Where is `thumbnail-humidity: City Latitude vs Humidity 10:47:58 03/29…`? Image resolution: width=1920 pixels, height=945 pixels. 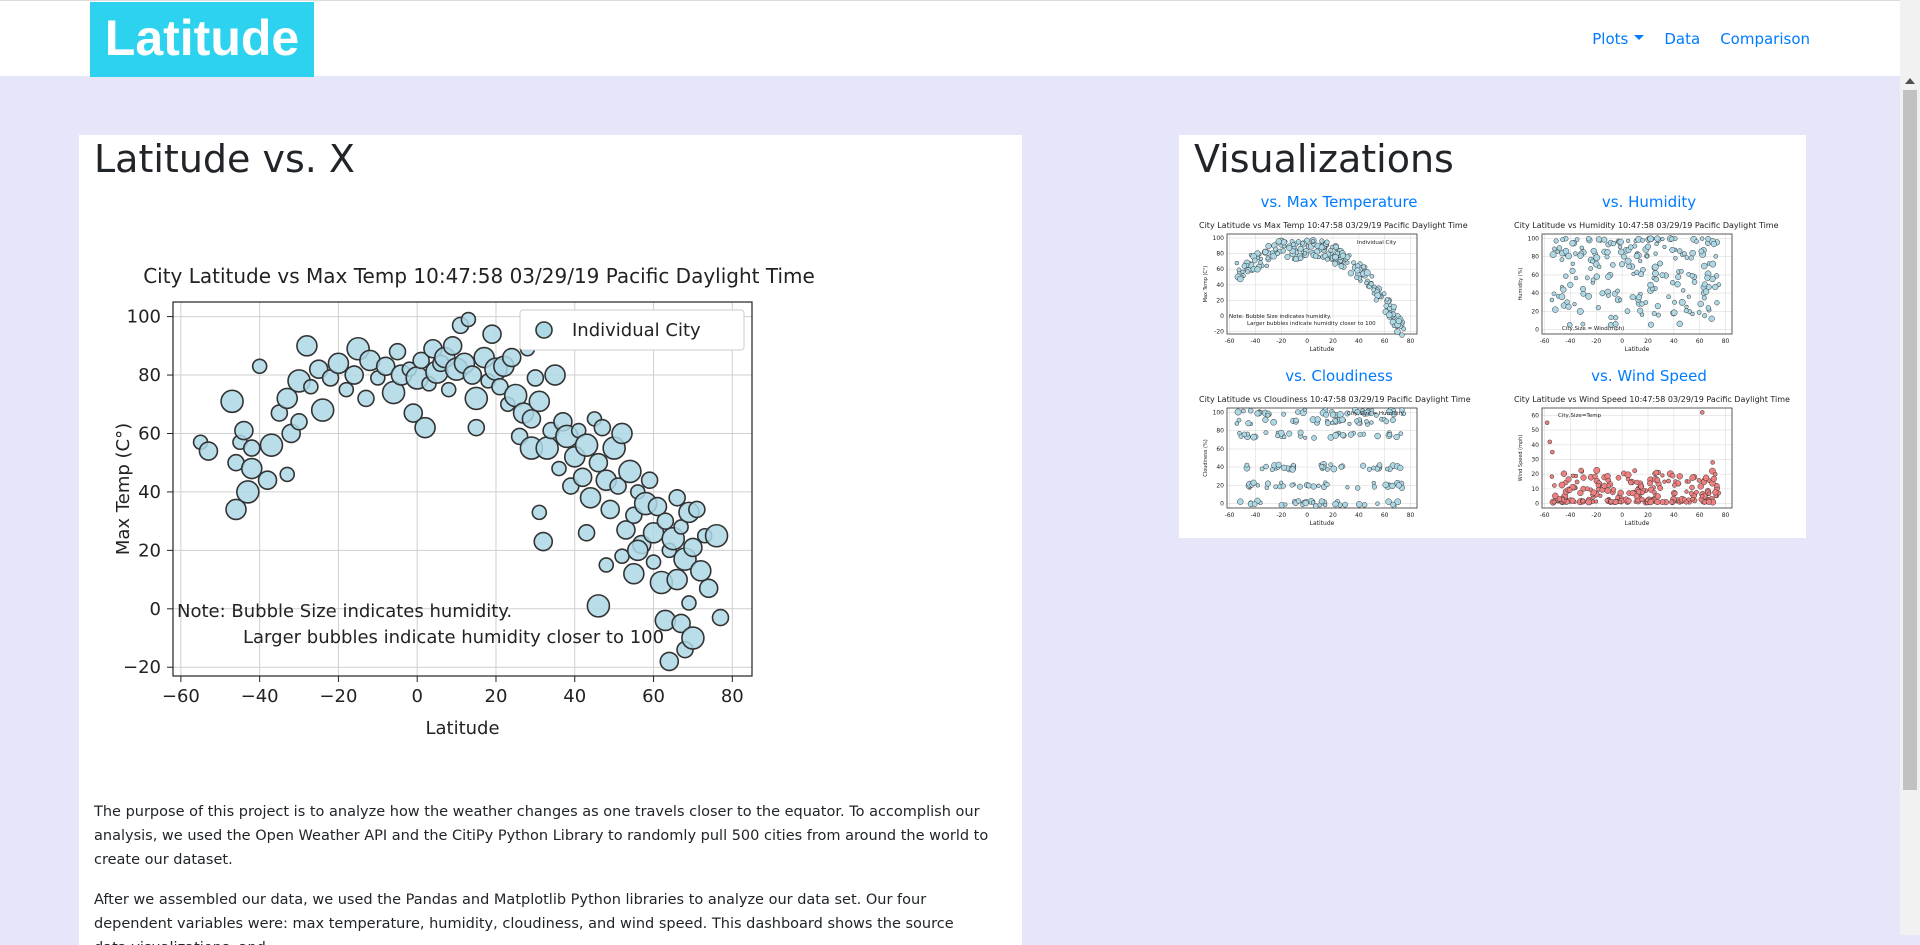 thumbnail-humidity: City Latitude vs Humidity 10:47:58 03/29… is located at coordinates (1660, 290).